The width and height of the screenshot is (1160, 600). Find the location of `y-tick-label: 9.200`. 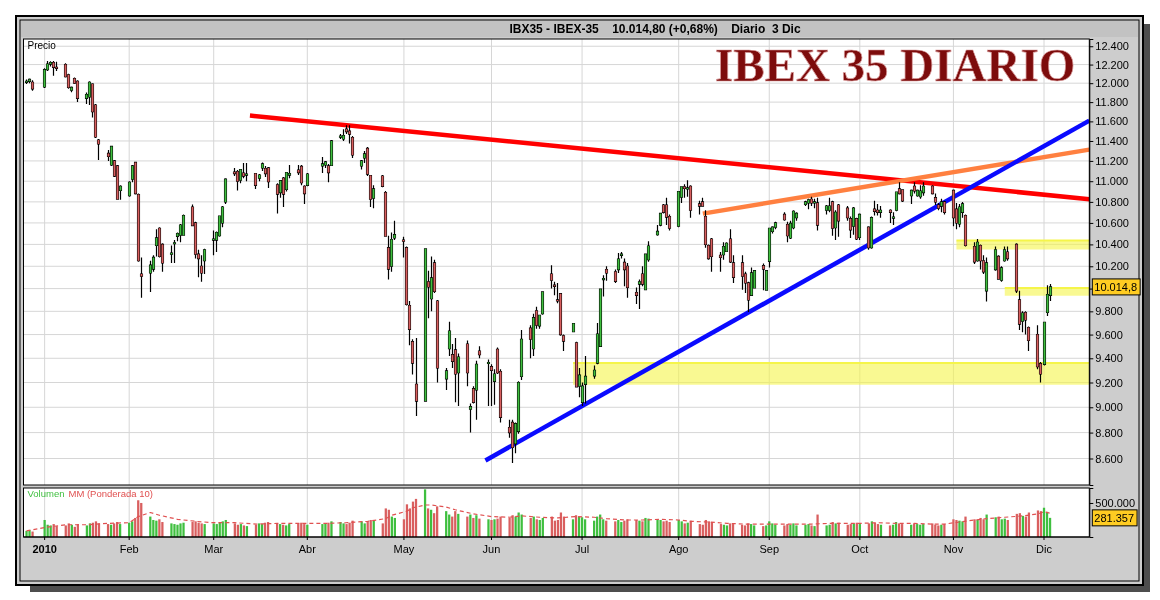

y-tick-label: 9.200 is located at coordinates (1109, 382).